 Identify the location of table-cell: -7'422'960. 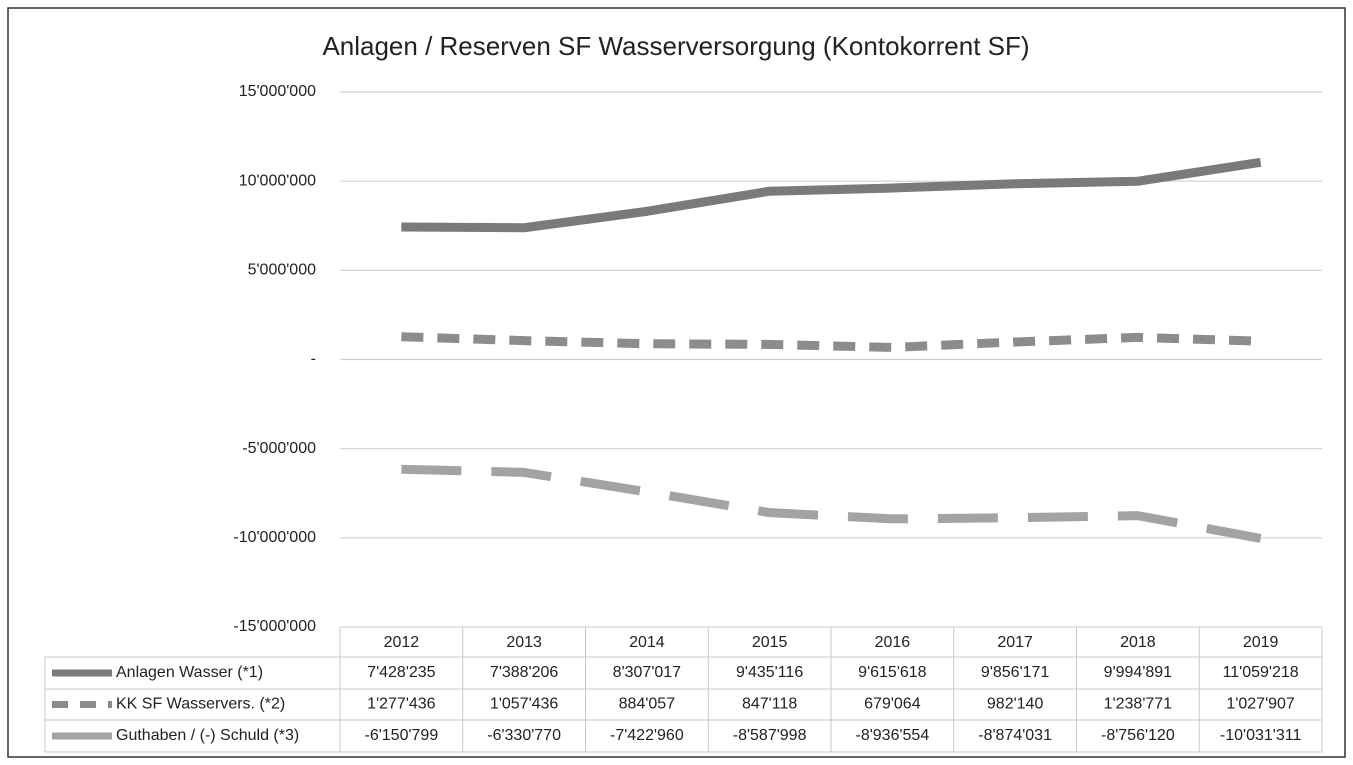
(647, 735).